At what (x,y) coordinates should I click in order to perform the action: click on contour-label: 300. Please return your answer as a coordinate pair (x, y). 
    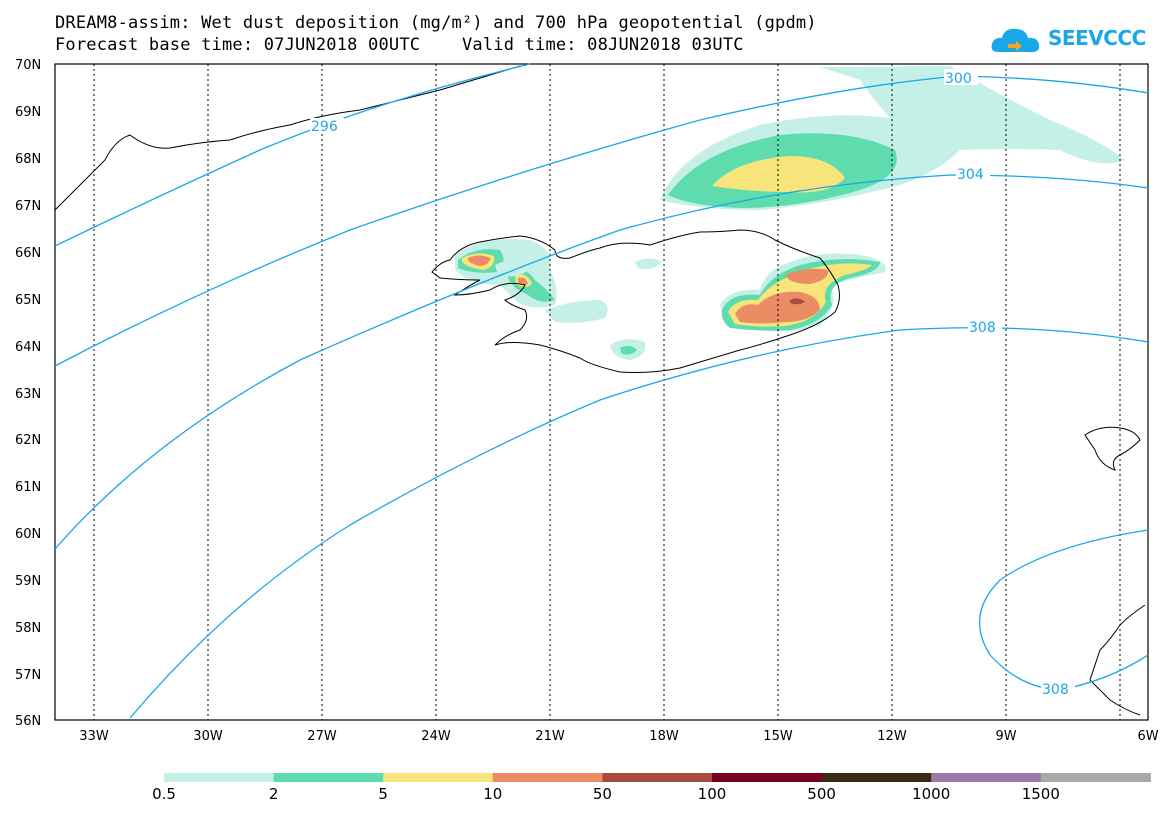
    Looking at the image, I should click on (958, 79).